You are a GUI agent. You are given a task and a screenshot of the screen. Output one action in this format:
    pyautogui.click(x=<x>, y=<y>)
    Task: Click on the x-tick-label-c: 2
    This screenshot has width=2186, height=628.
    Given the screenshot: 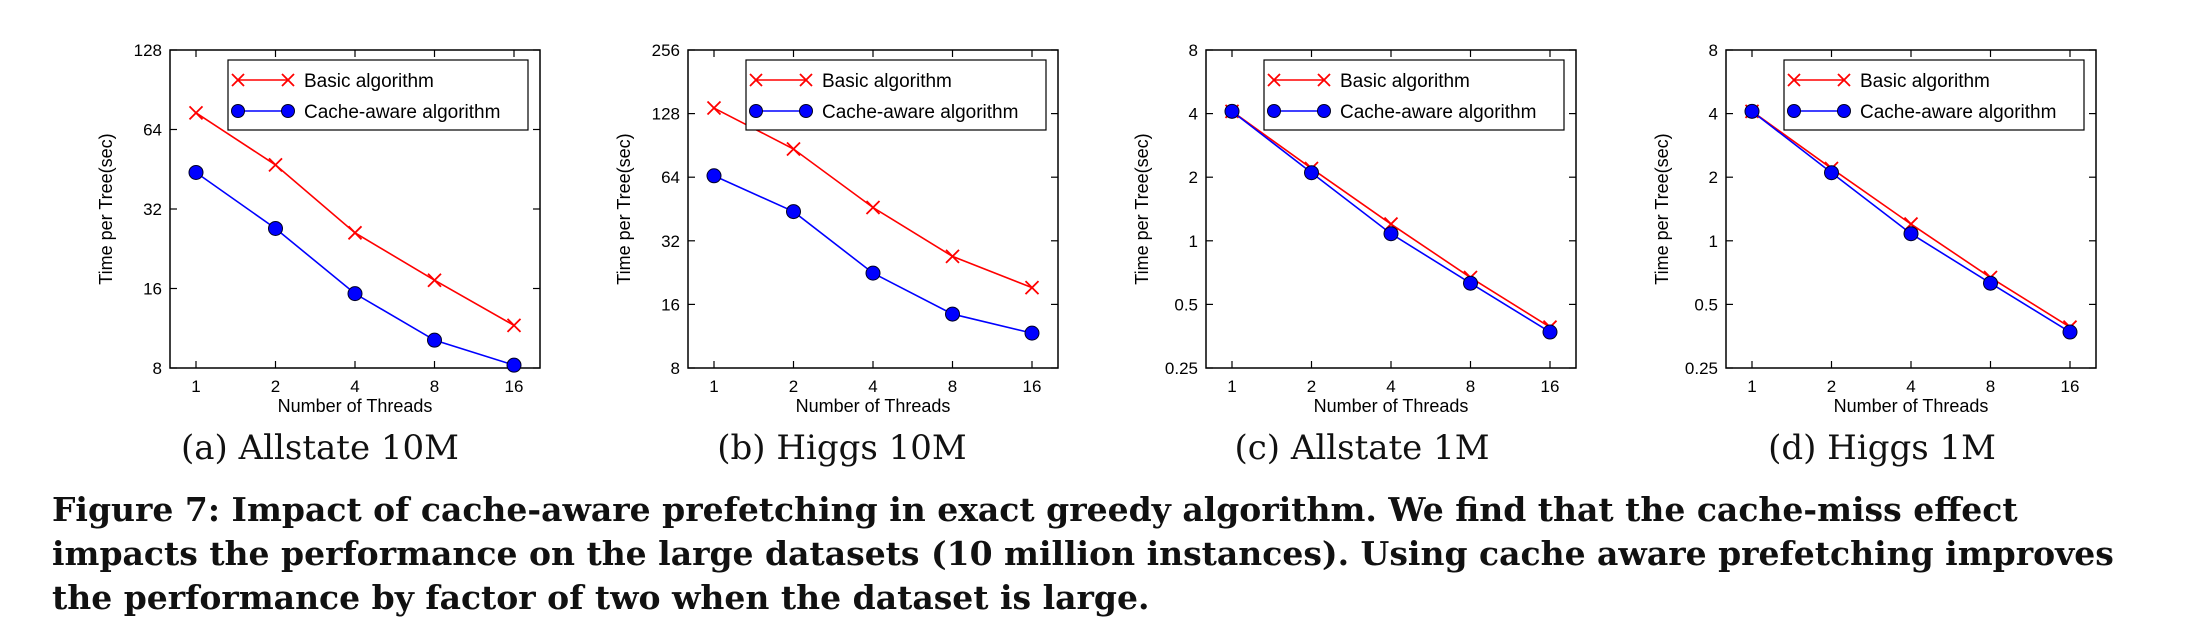 What is the action you would take?
    pyautogui.click(x=1311, y=386)
    